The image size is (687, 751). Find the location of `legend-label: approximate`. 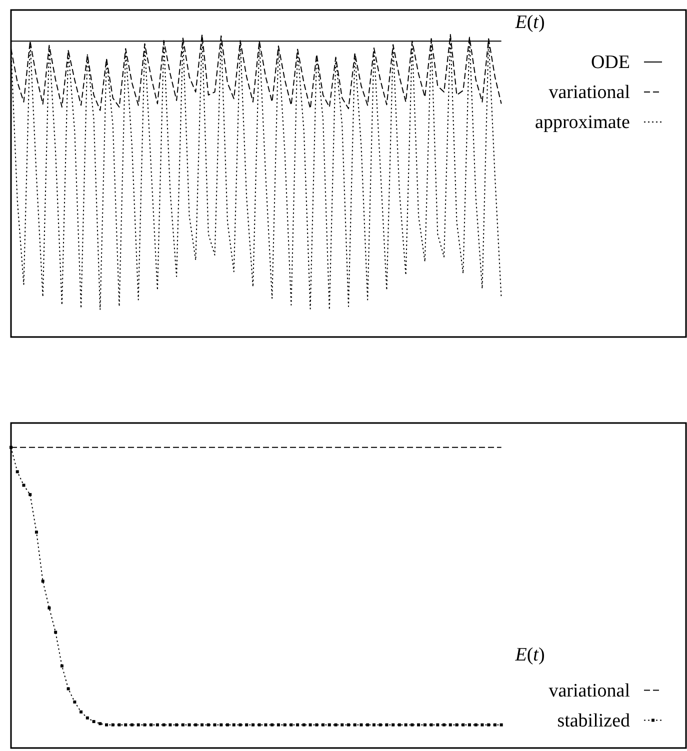

legend-label: approximate is located at coordinates (582, 122).